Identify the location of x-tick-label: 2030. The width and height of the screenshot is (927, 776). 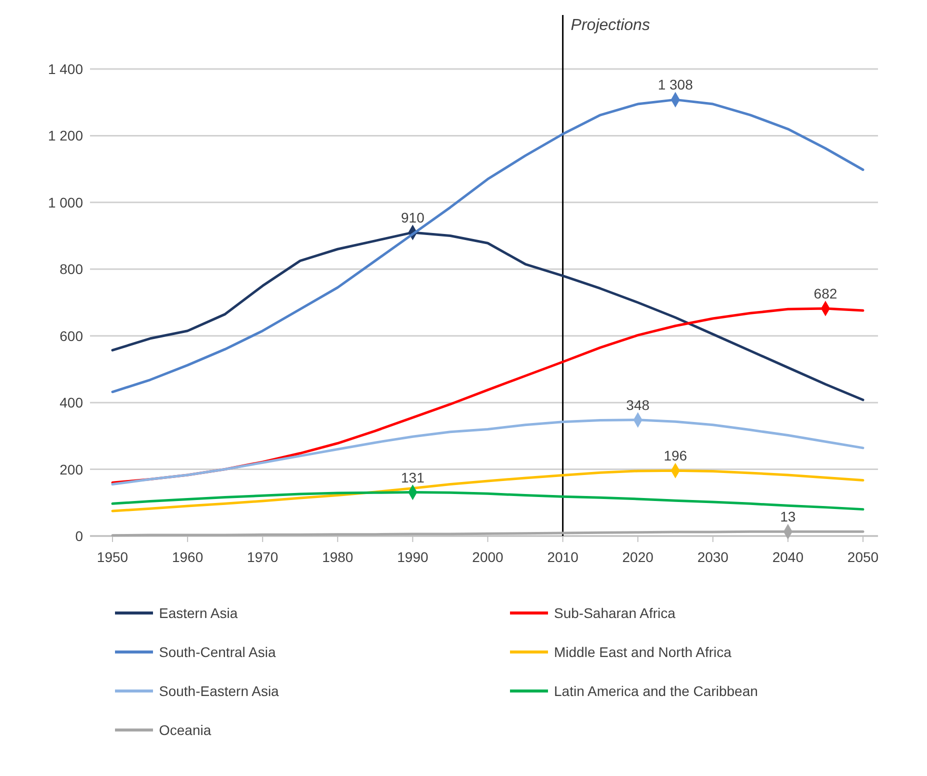
(713, 557).